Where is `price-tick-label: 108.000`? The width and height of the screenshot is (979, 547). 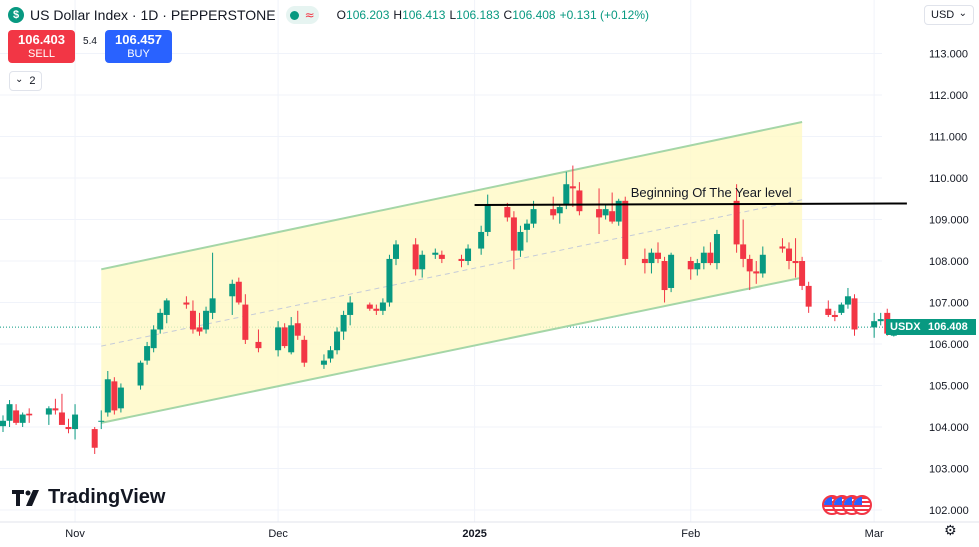 price-tick-label: 108.000 is located at coordinates (949, 262).